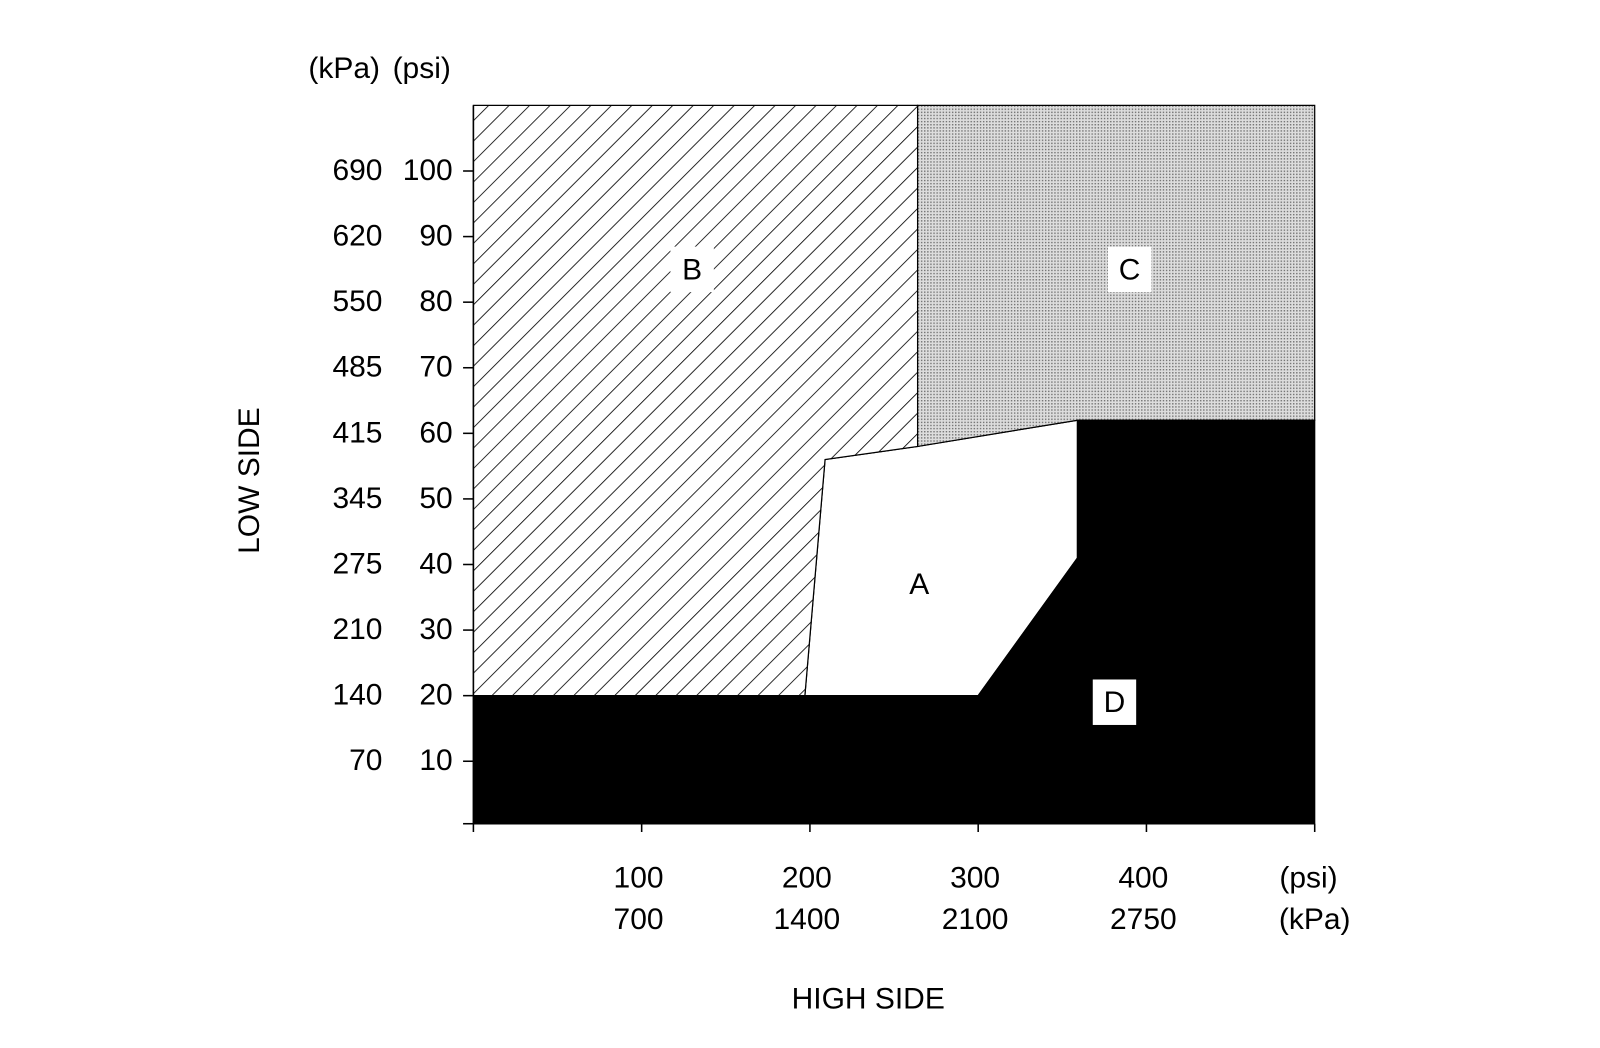 The height and width of the screenshot is (1048, 1600). What do you see at coordinates (365, 760) in the screenshot?
I see `y-tick-label-kpa: 70` at bounding box center [365, 760].